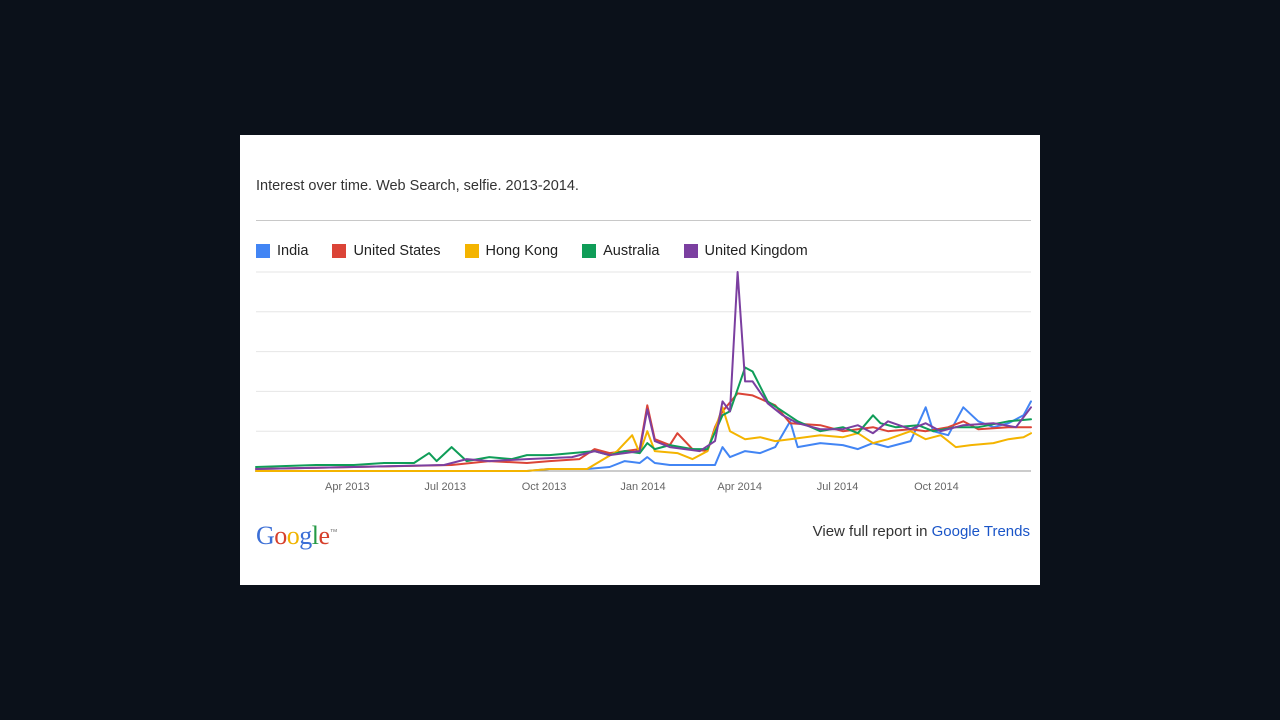 Image resolution: width=1280 pixels, height=720 pixels. Describe the element at coordinates (870, 531) in the screenshot. I see `report-prefix: View full report in` at that location.